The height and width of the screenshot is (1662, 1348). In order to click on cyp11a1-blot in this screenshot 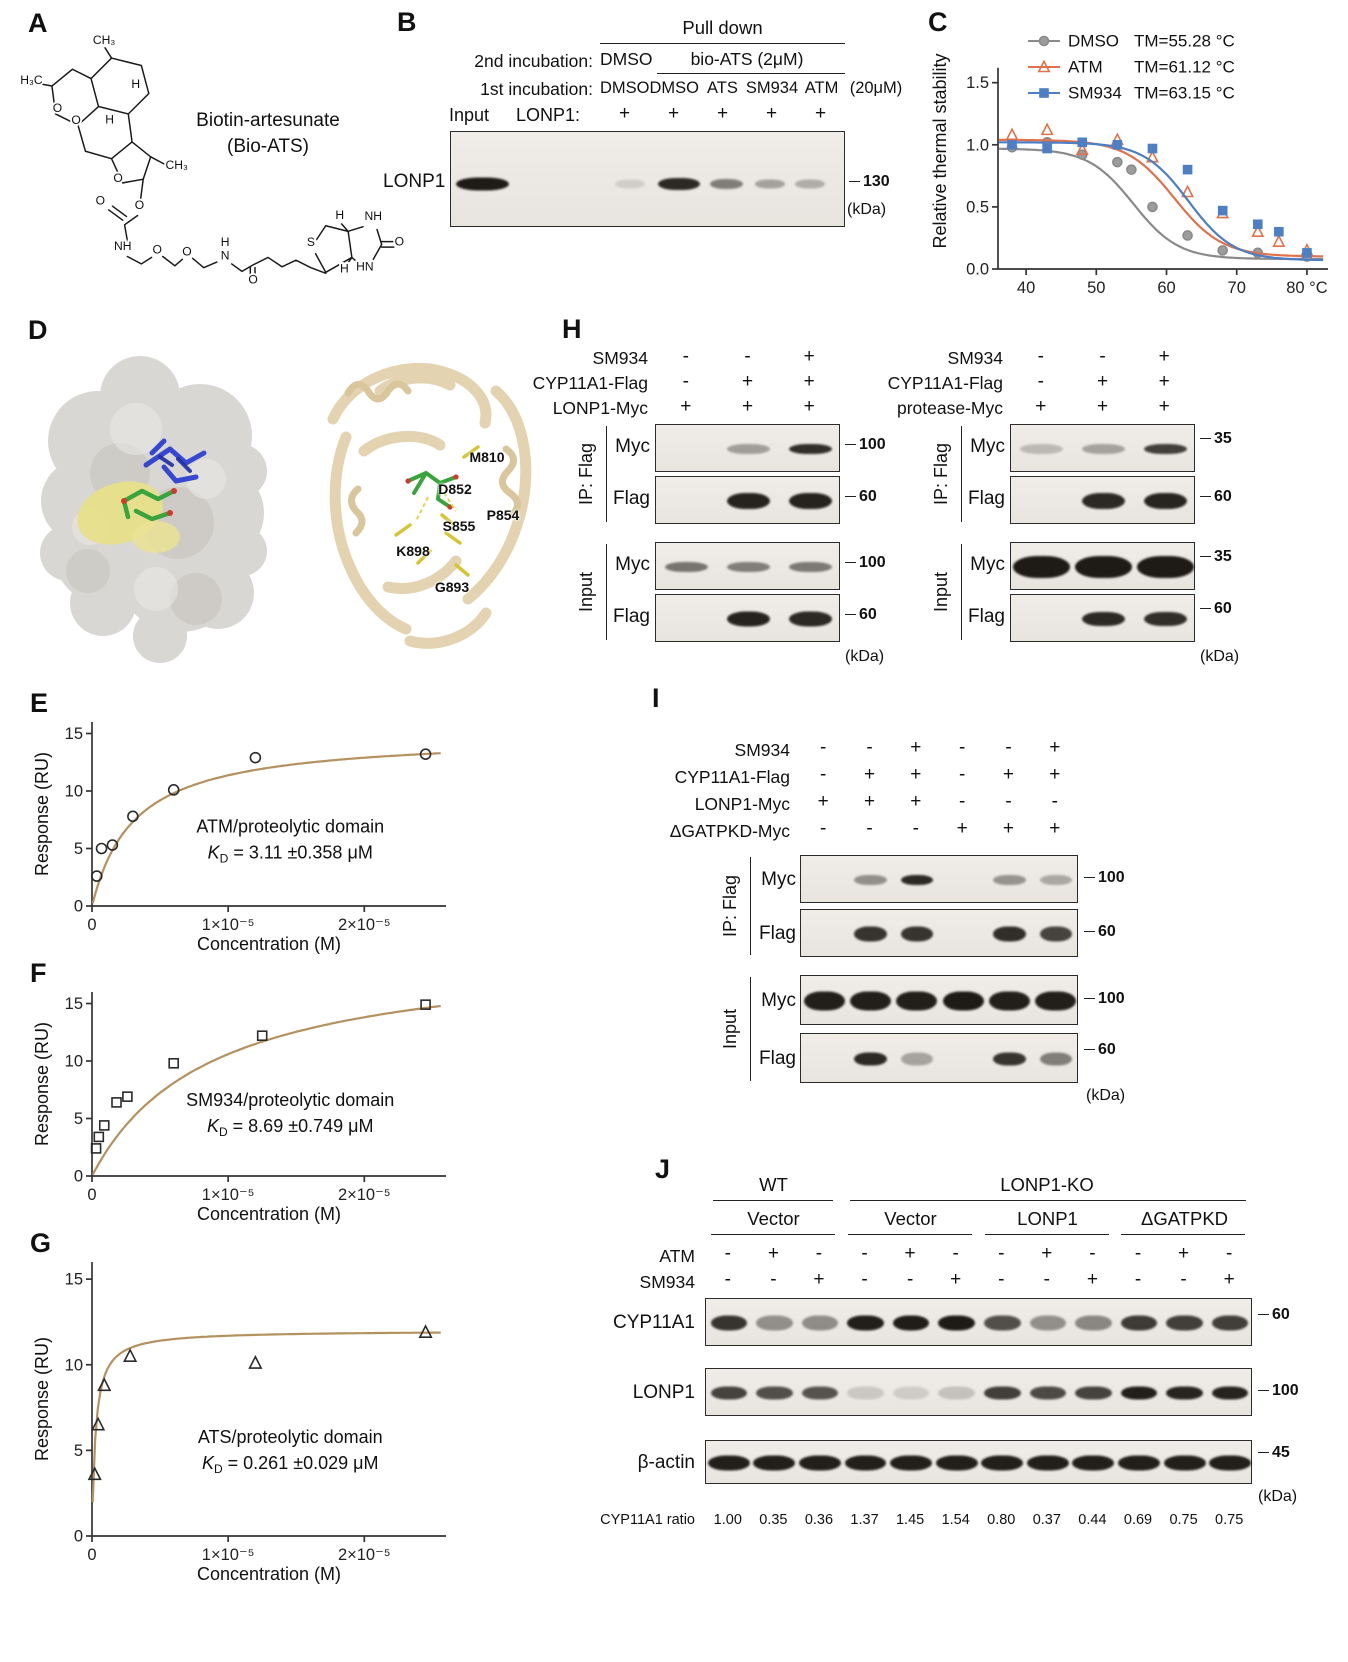, I will do `click(978, 1322)`.